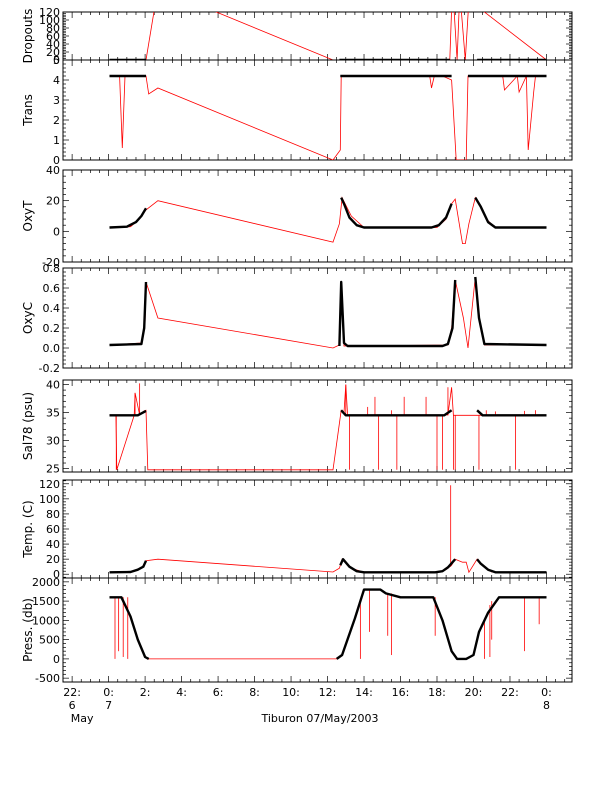  I want to click on panel-2: 0 1 2 3 4 5 Trans, so click(297, 110).